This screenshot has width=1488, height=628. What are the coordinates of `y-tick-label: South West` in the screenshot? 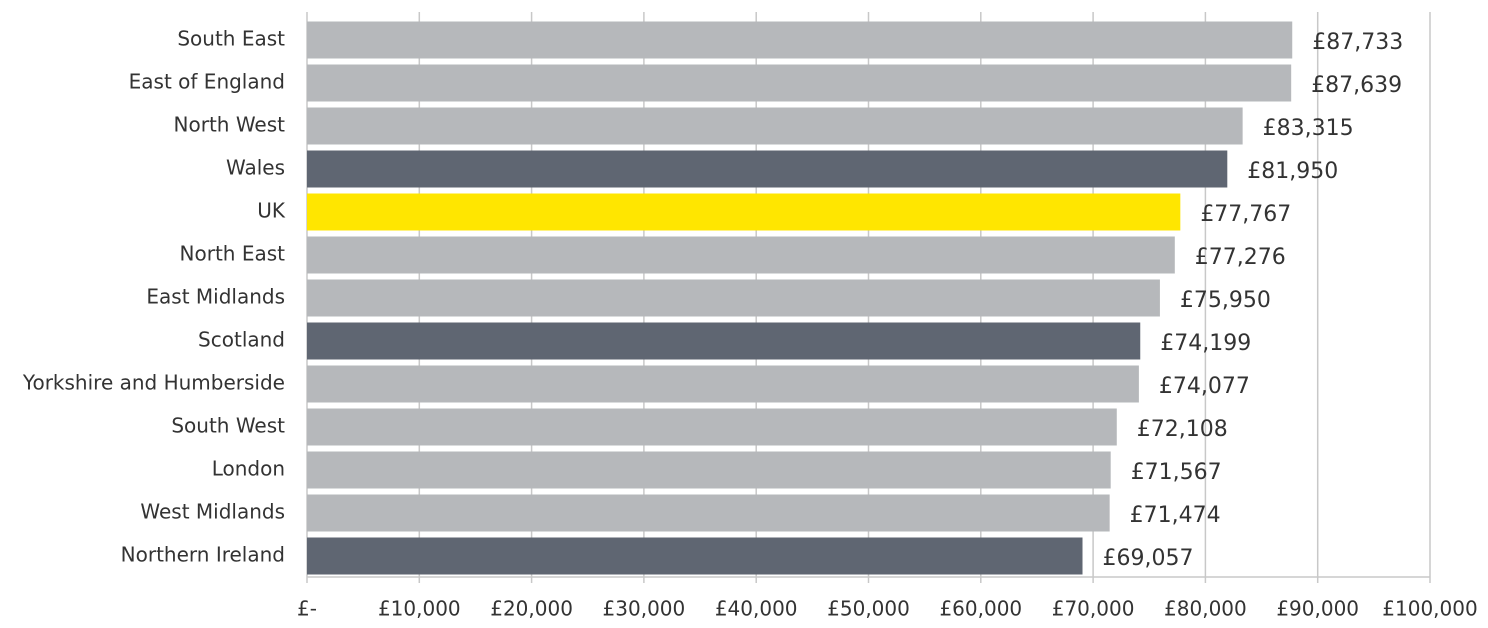 It's located at (228, 426).